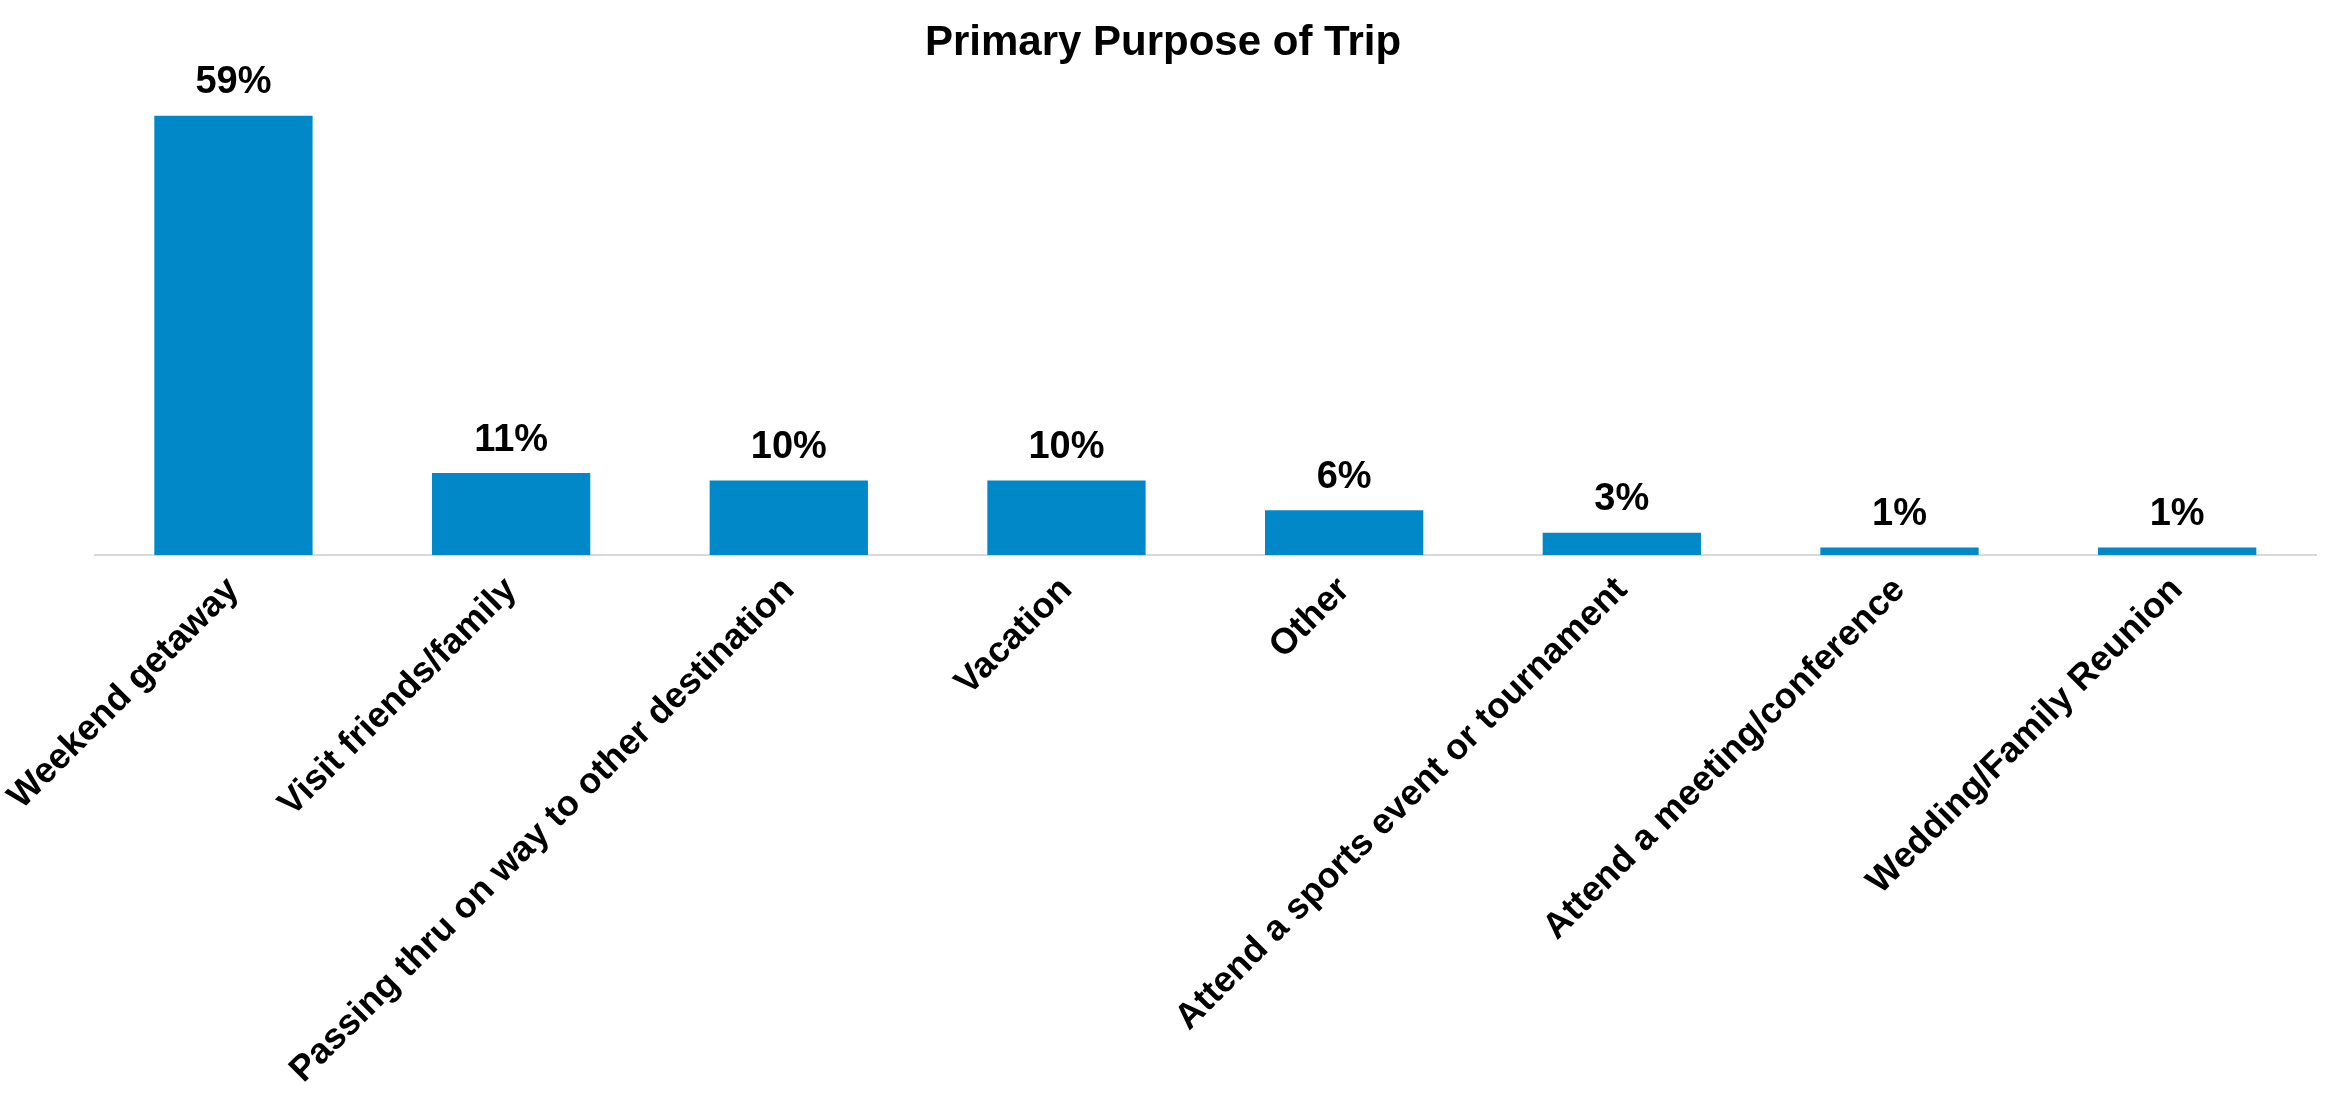  What do you see at coordinates (511, 437) in the screenshot?
I see `data-label: 11%` at bounding box center [511, 437].